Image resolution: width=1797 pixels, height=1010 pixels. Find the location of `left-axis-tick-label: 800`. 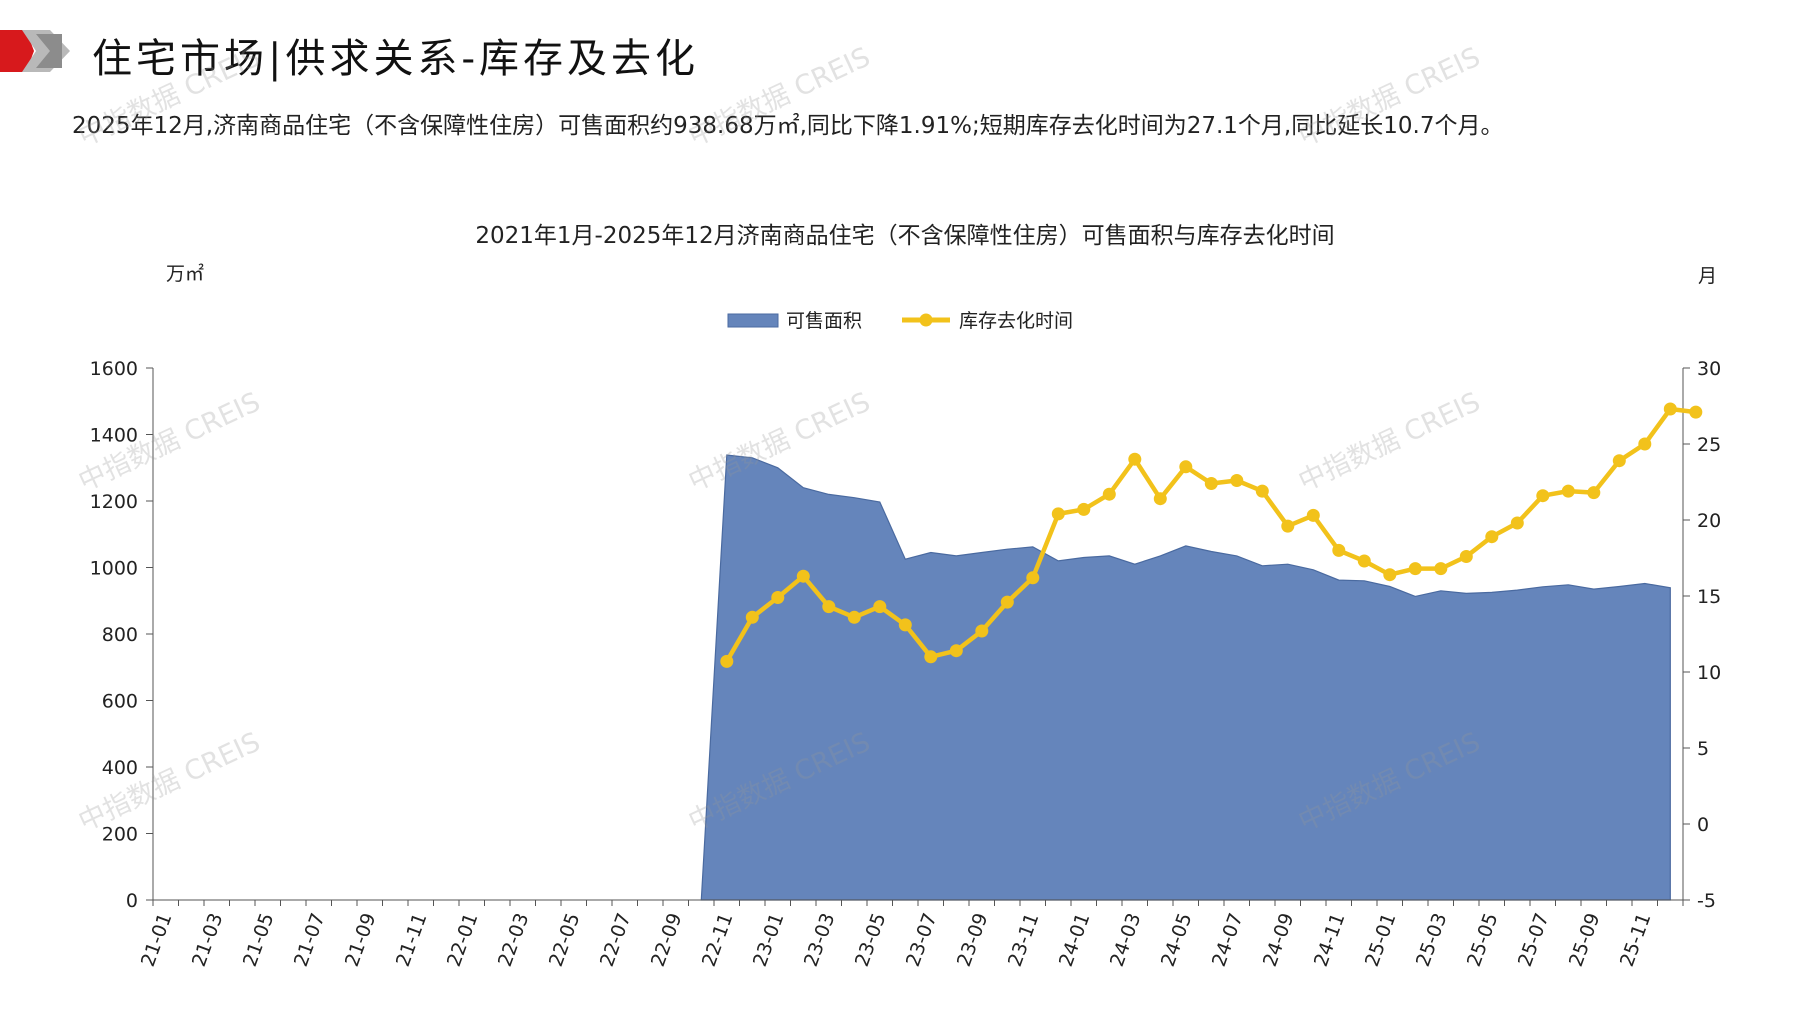

left-axis-tick-label: 800 is located at coordinates (120, 635).